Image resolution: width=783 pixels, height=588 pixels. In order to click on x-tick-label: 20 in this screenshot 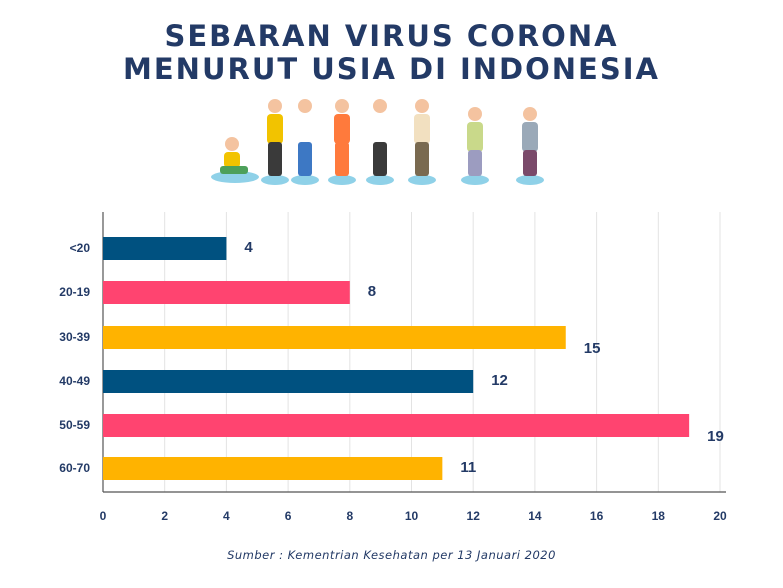, I will do `click(720, 516)`.